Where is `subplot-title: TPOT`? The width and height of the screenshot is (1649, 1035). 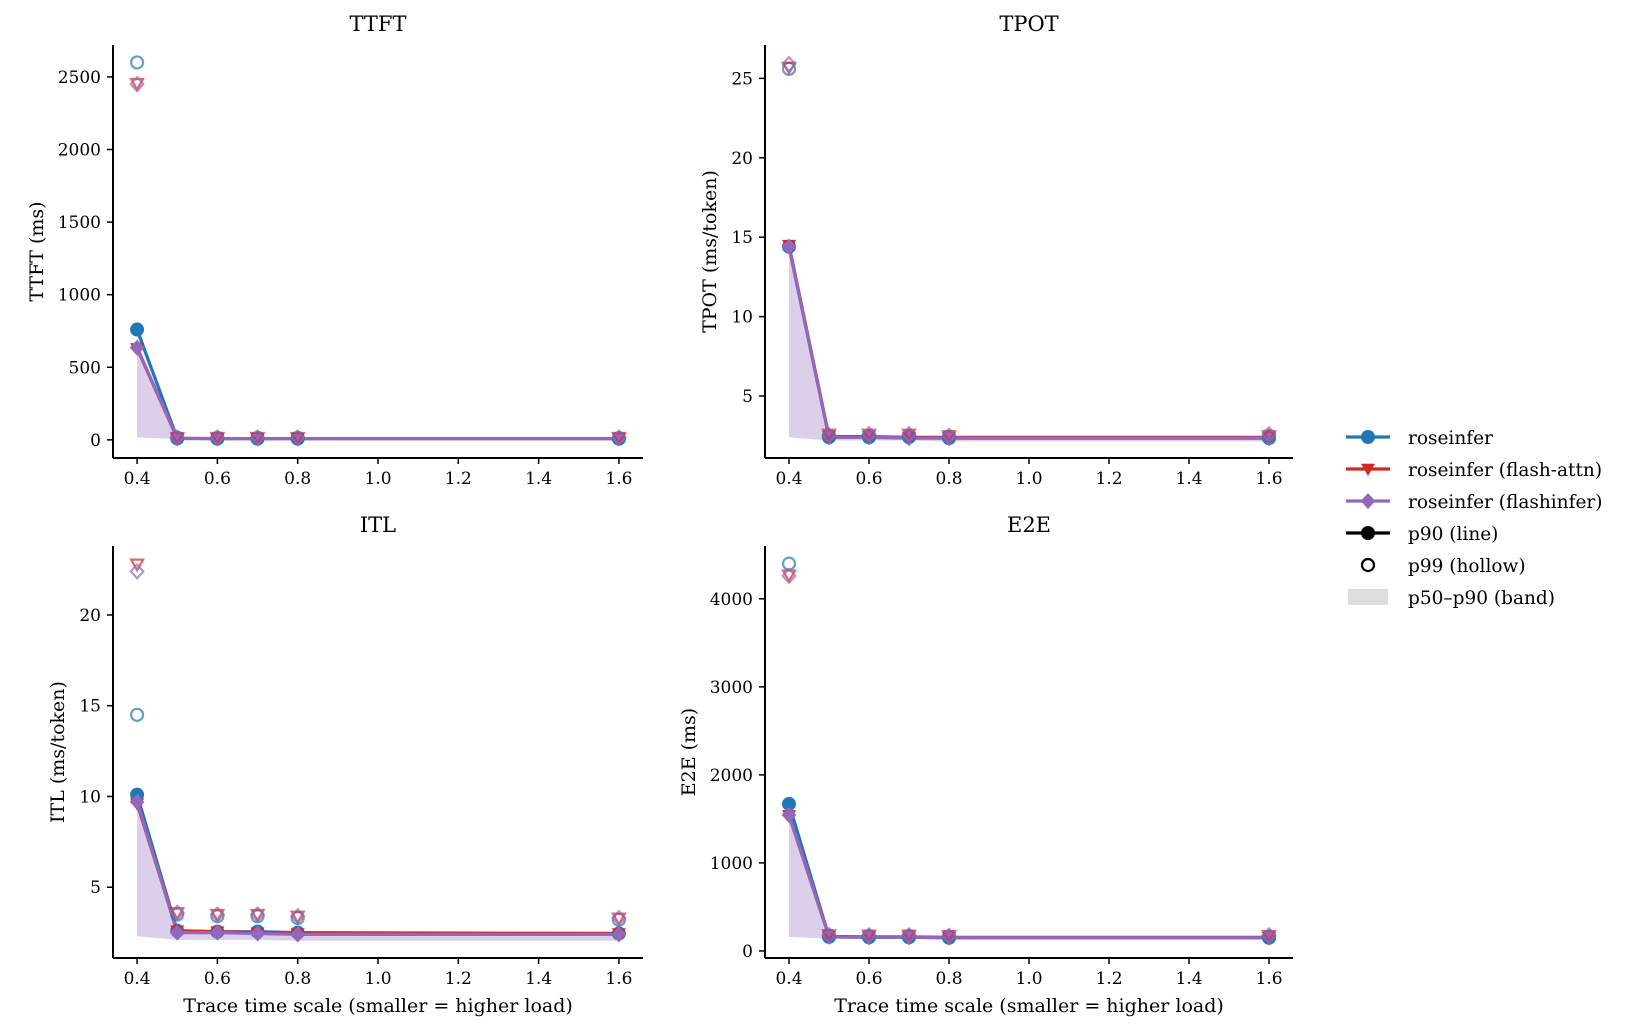
subplot-title: TPOT is located at coordinates (1028, 24).